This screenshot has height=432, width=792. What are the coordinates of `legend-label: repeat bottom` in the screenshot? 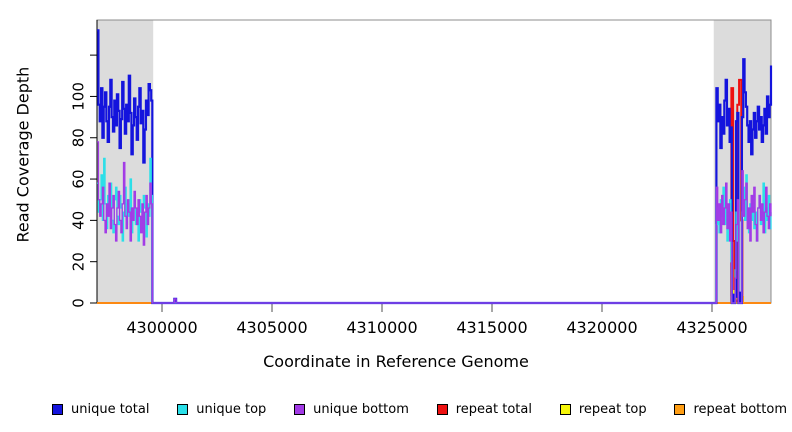 It's located at (740, 409).